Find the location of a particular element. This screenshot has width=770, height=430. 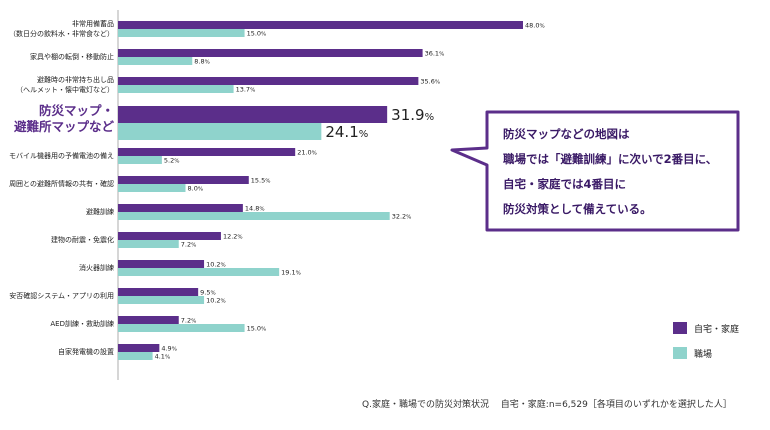

value-label-home-8: 10.2% is located at coordinates (216, 265).